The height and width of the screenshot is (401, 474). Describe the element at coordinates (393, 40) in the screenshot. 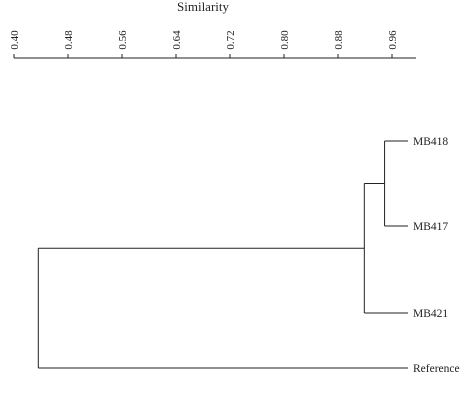

I see `tick-label: 0.96` at that location.